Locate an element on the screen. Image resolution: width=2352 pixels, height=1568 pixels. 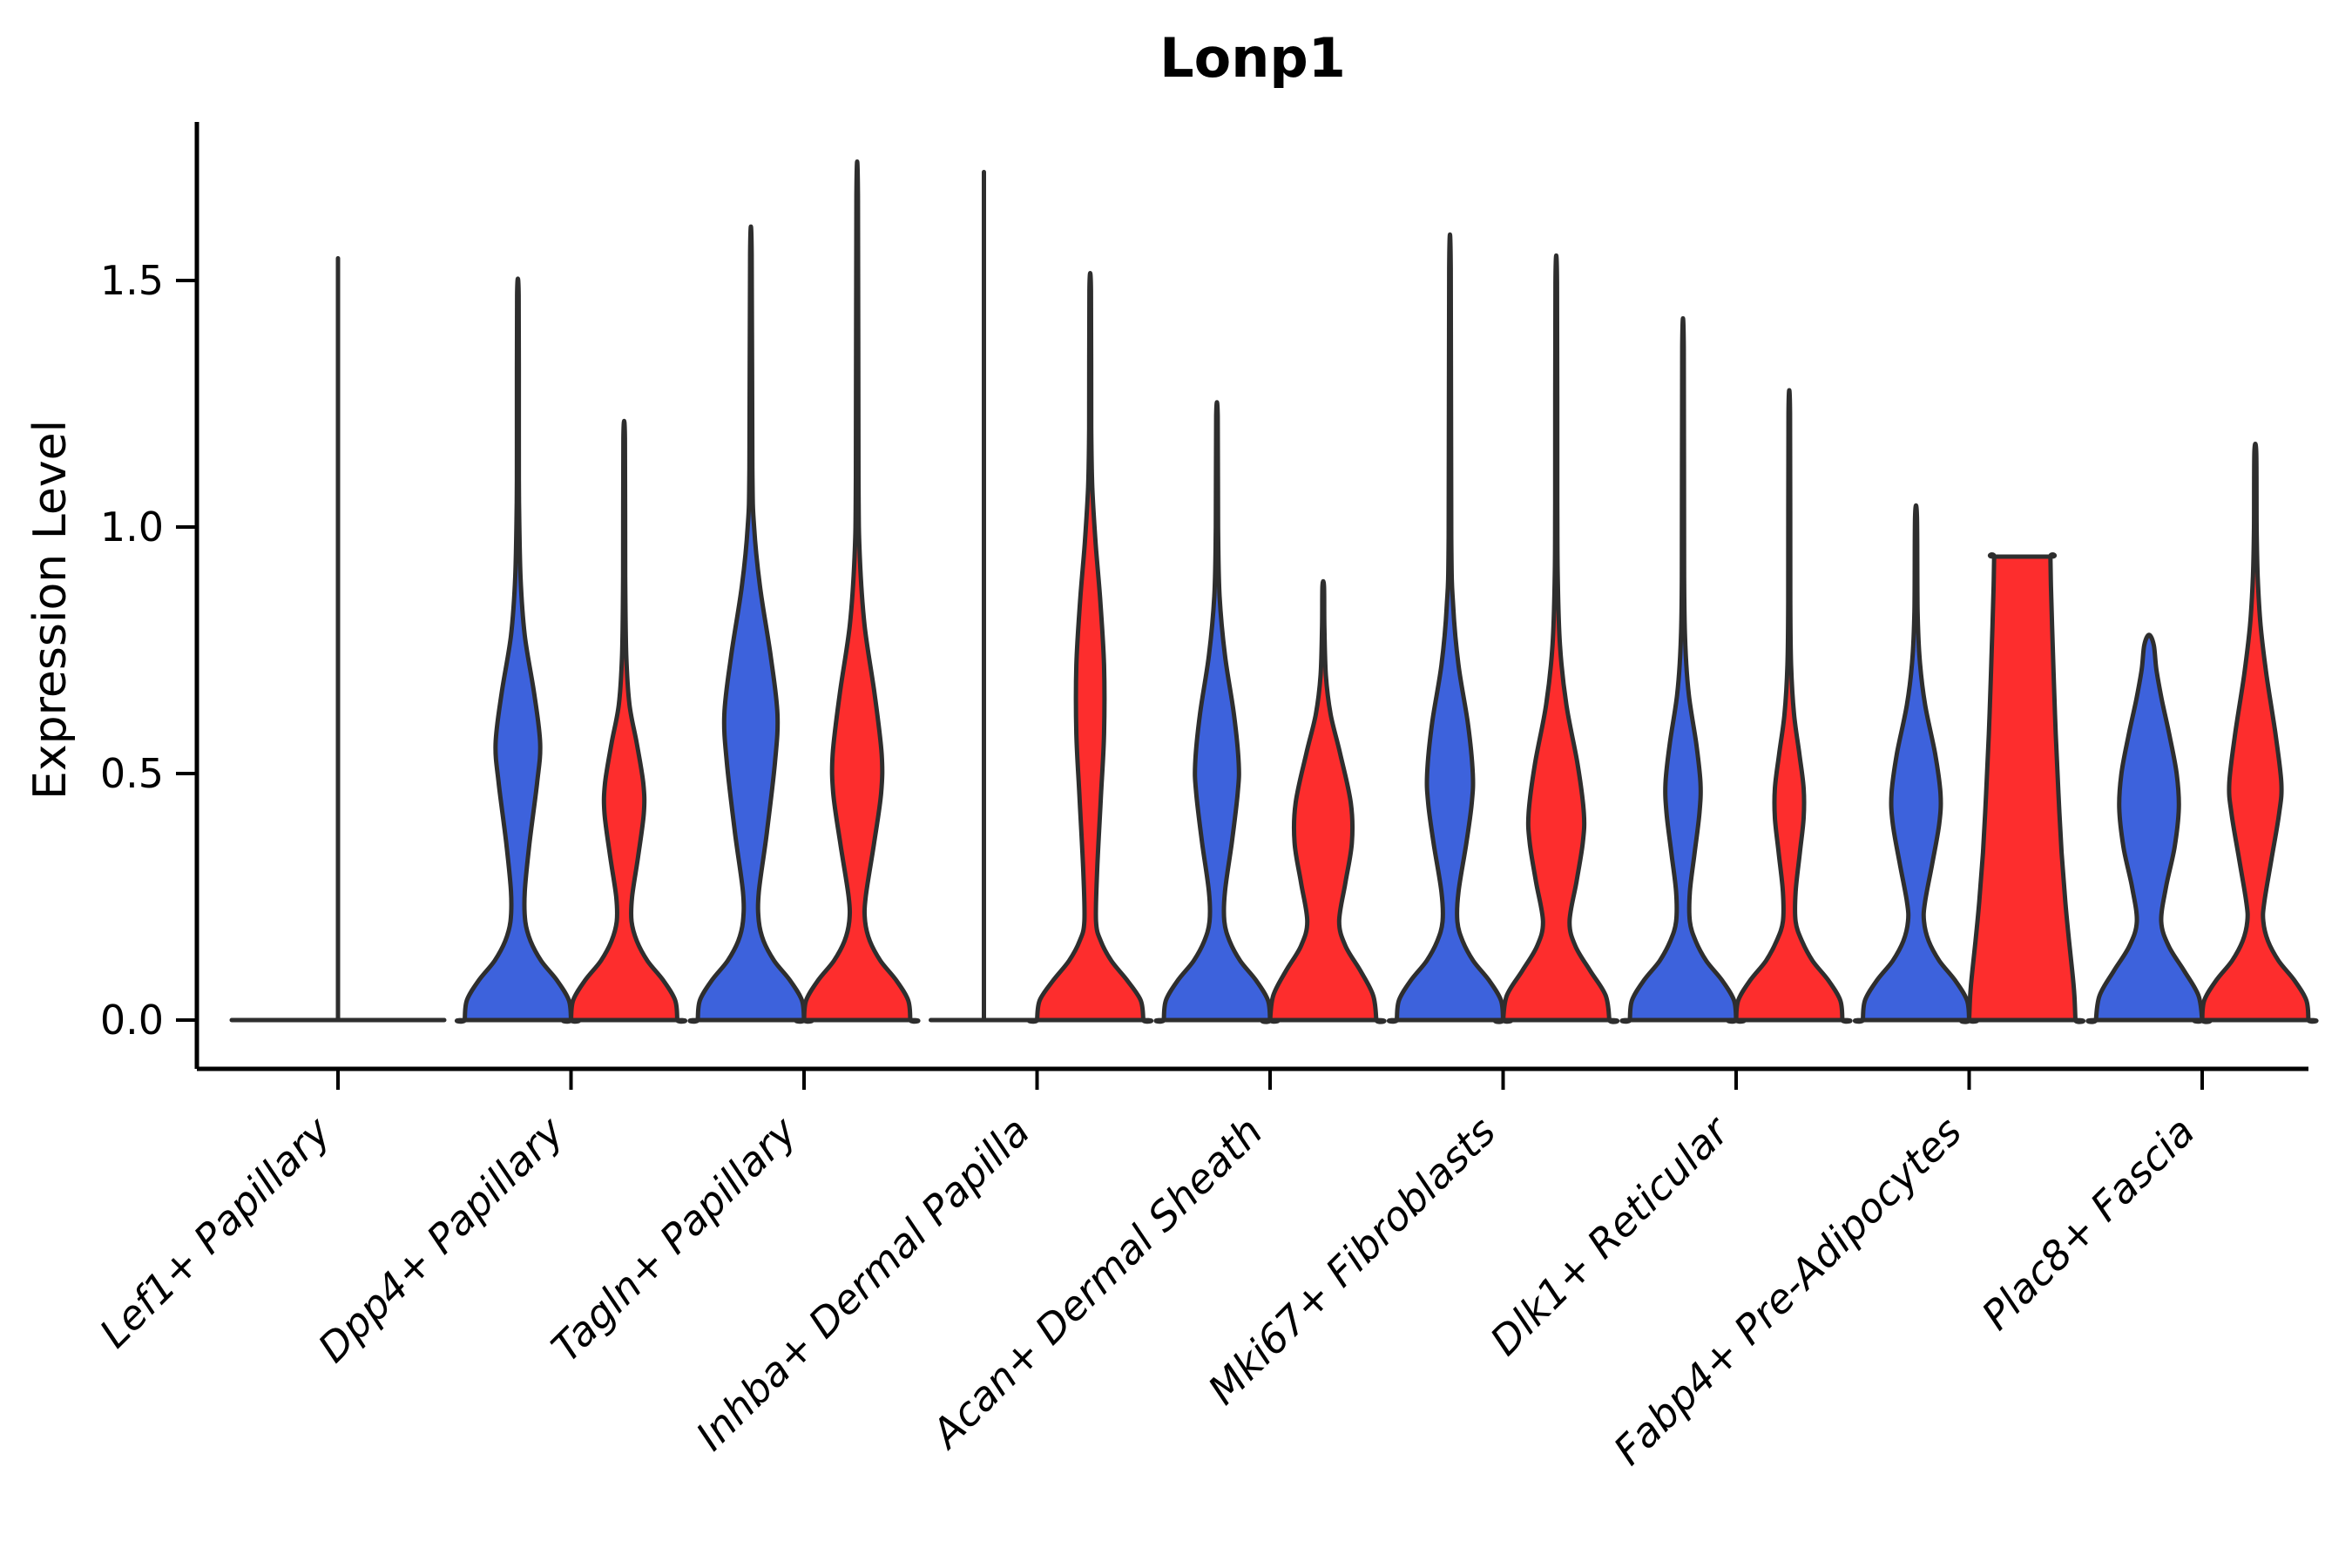
violin-2-left is located at coordinates (751, 624).